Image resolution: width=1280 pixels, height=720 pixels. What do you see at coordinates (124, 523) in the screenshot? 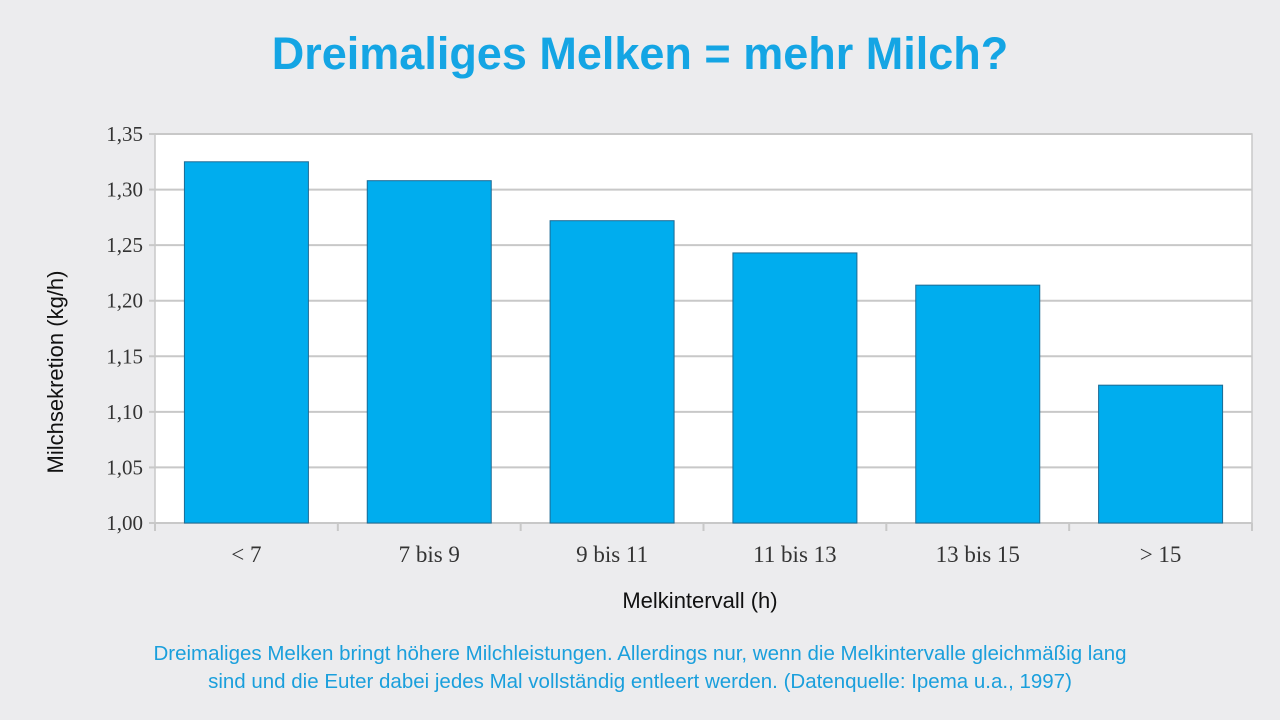
I see `y-tick-label: 1,00` at bounding box center [124, 523].